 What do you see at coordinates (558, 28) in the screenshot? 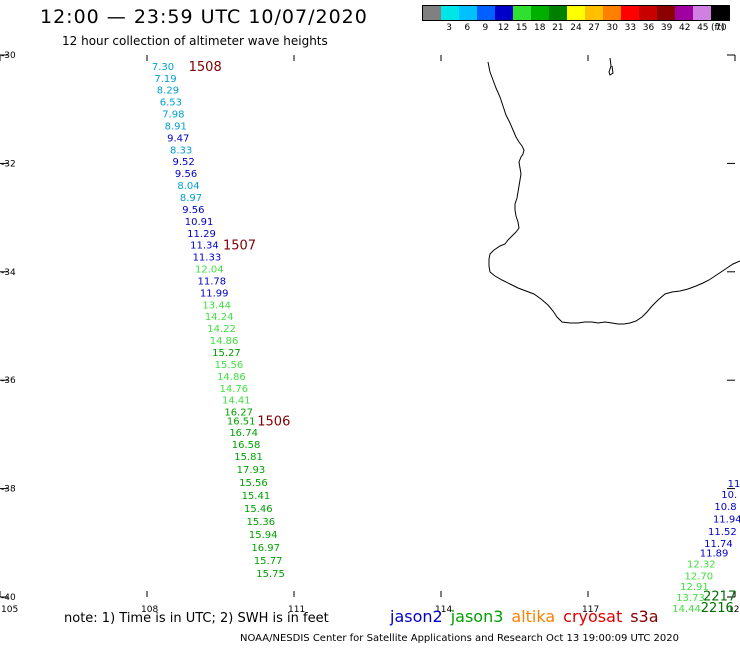
I see `legend-label: 21` at bounding box center [558, 28].